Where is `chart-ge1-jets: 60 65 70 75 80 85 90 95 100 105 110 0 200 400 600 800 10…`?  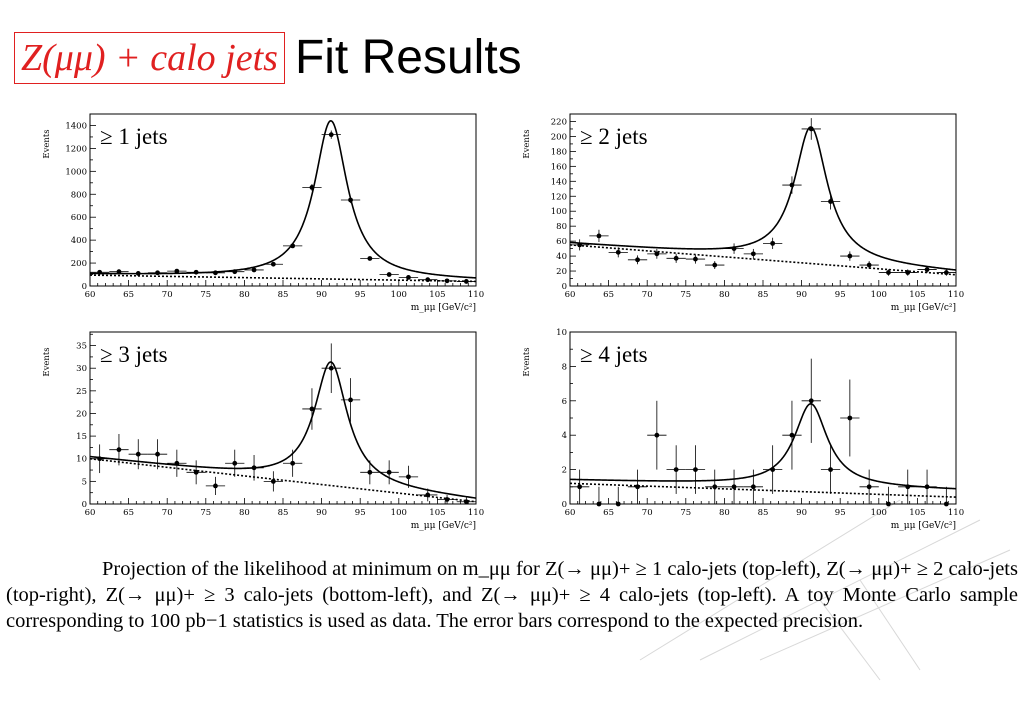 chart-ge1-jets: 60 65 70 75 80 85 90 95 100 105 110 0 200 400 600 800 10… is located at coordinates (263, 213).